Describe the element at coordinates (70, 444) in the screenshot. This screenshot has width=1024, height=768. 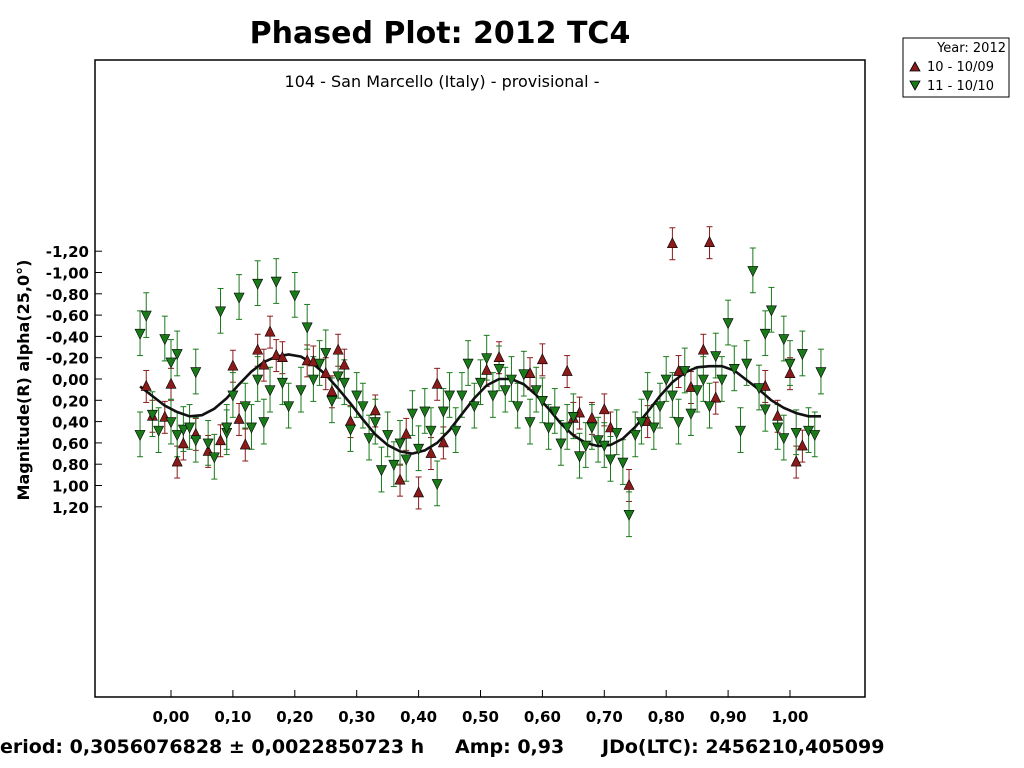
I see `y-tick-label: 0,60` at that location.